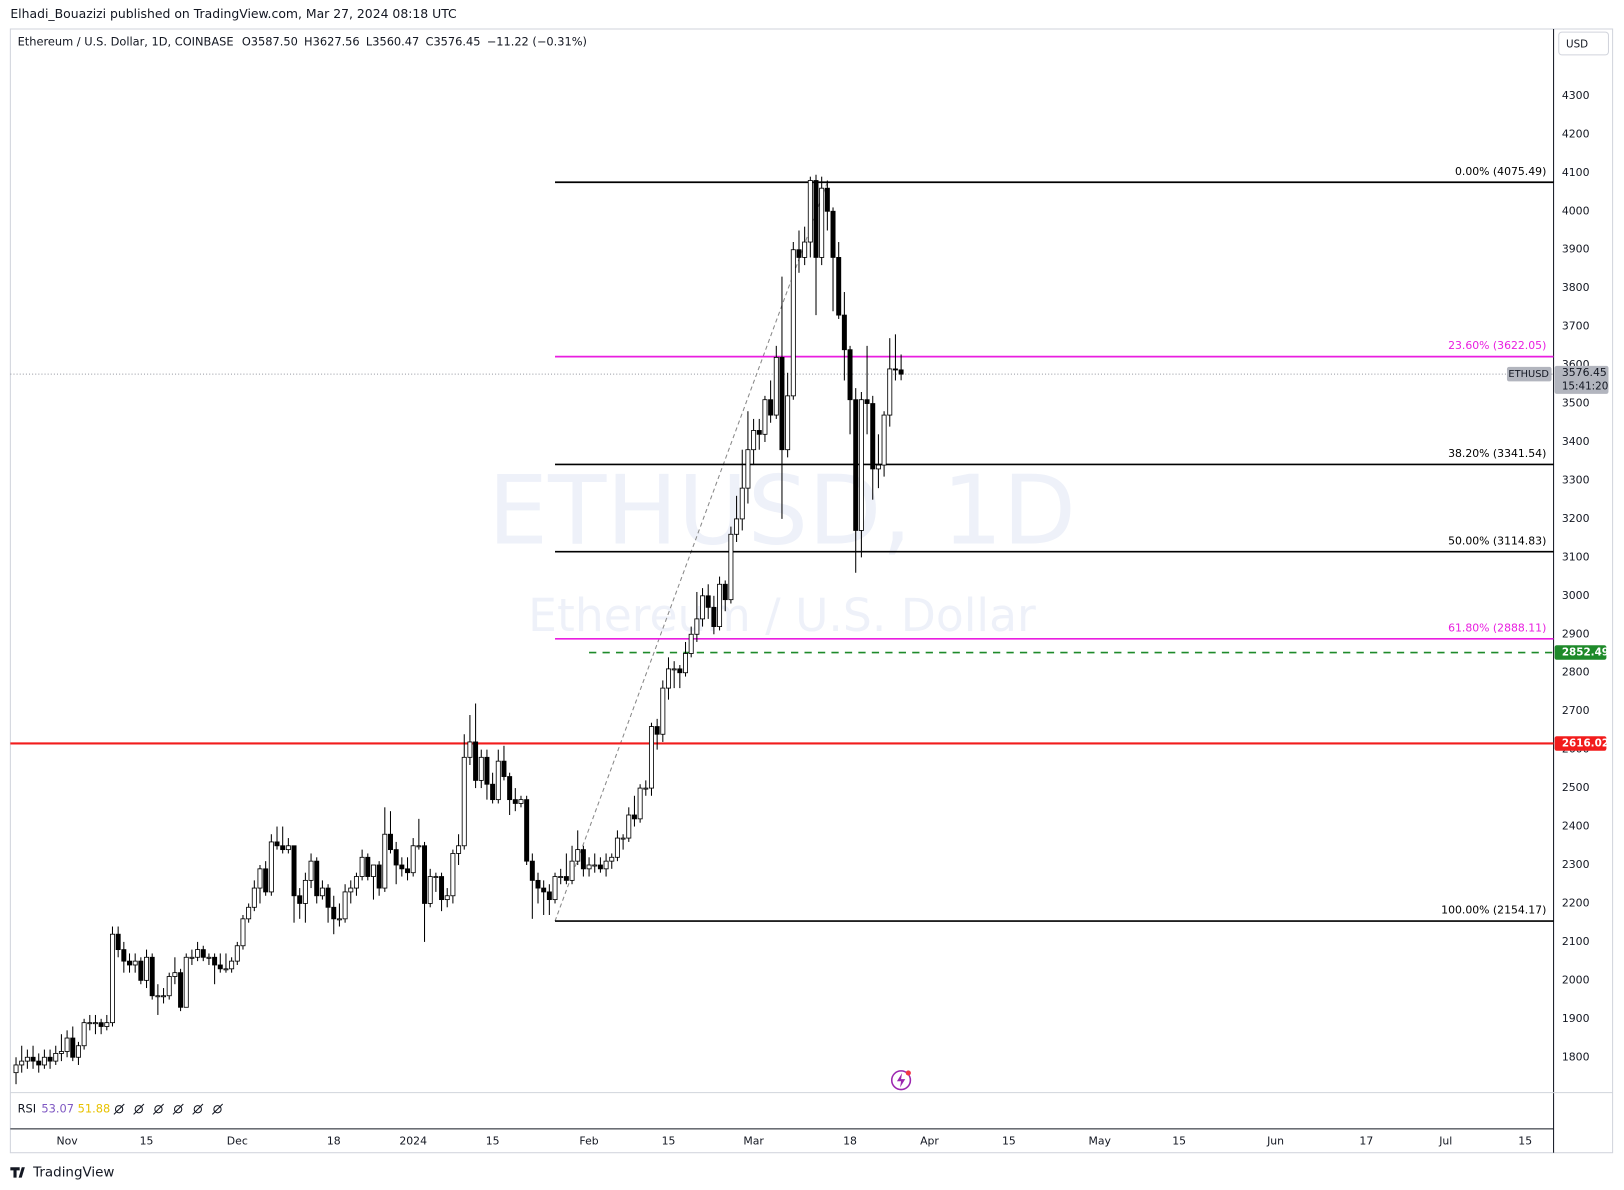  Describe the element at coordinates (1576, 479) in the screenshot. I see `y-tick-label: 3300` at that location.